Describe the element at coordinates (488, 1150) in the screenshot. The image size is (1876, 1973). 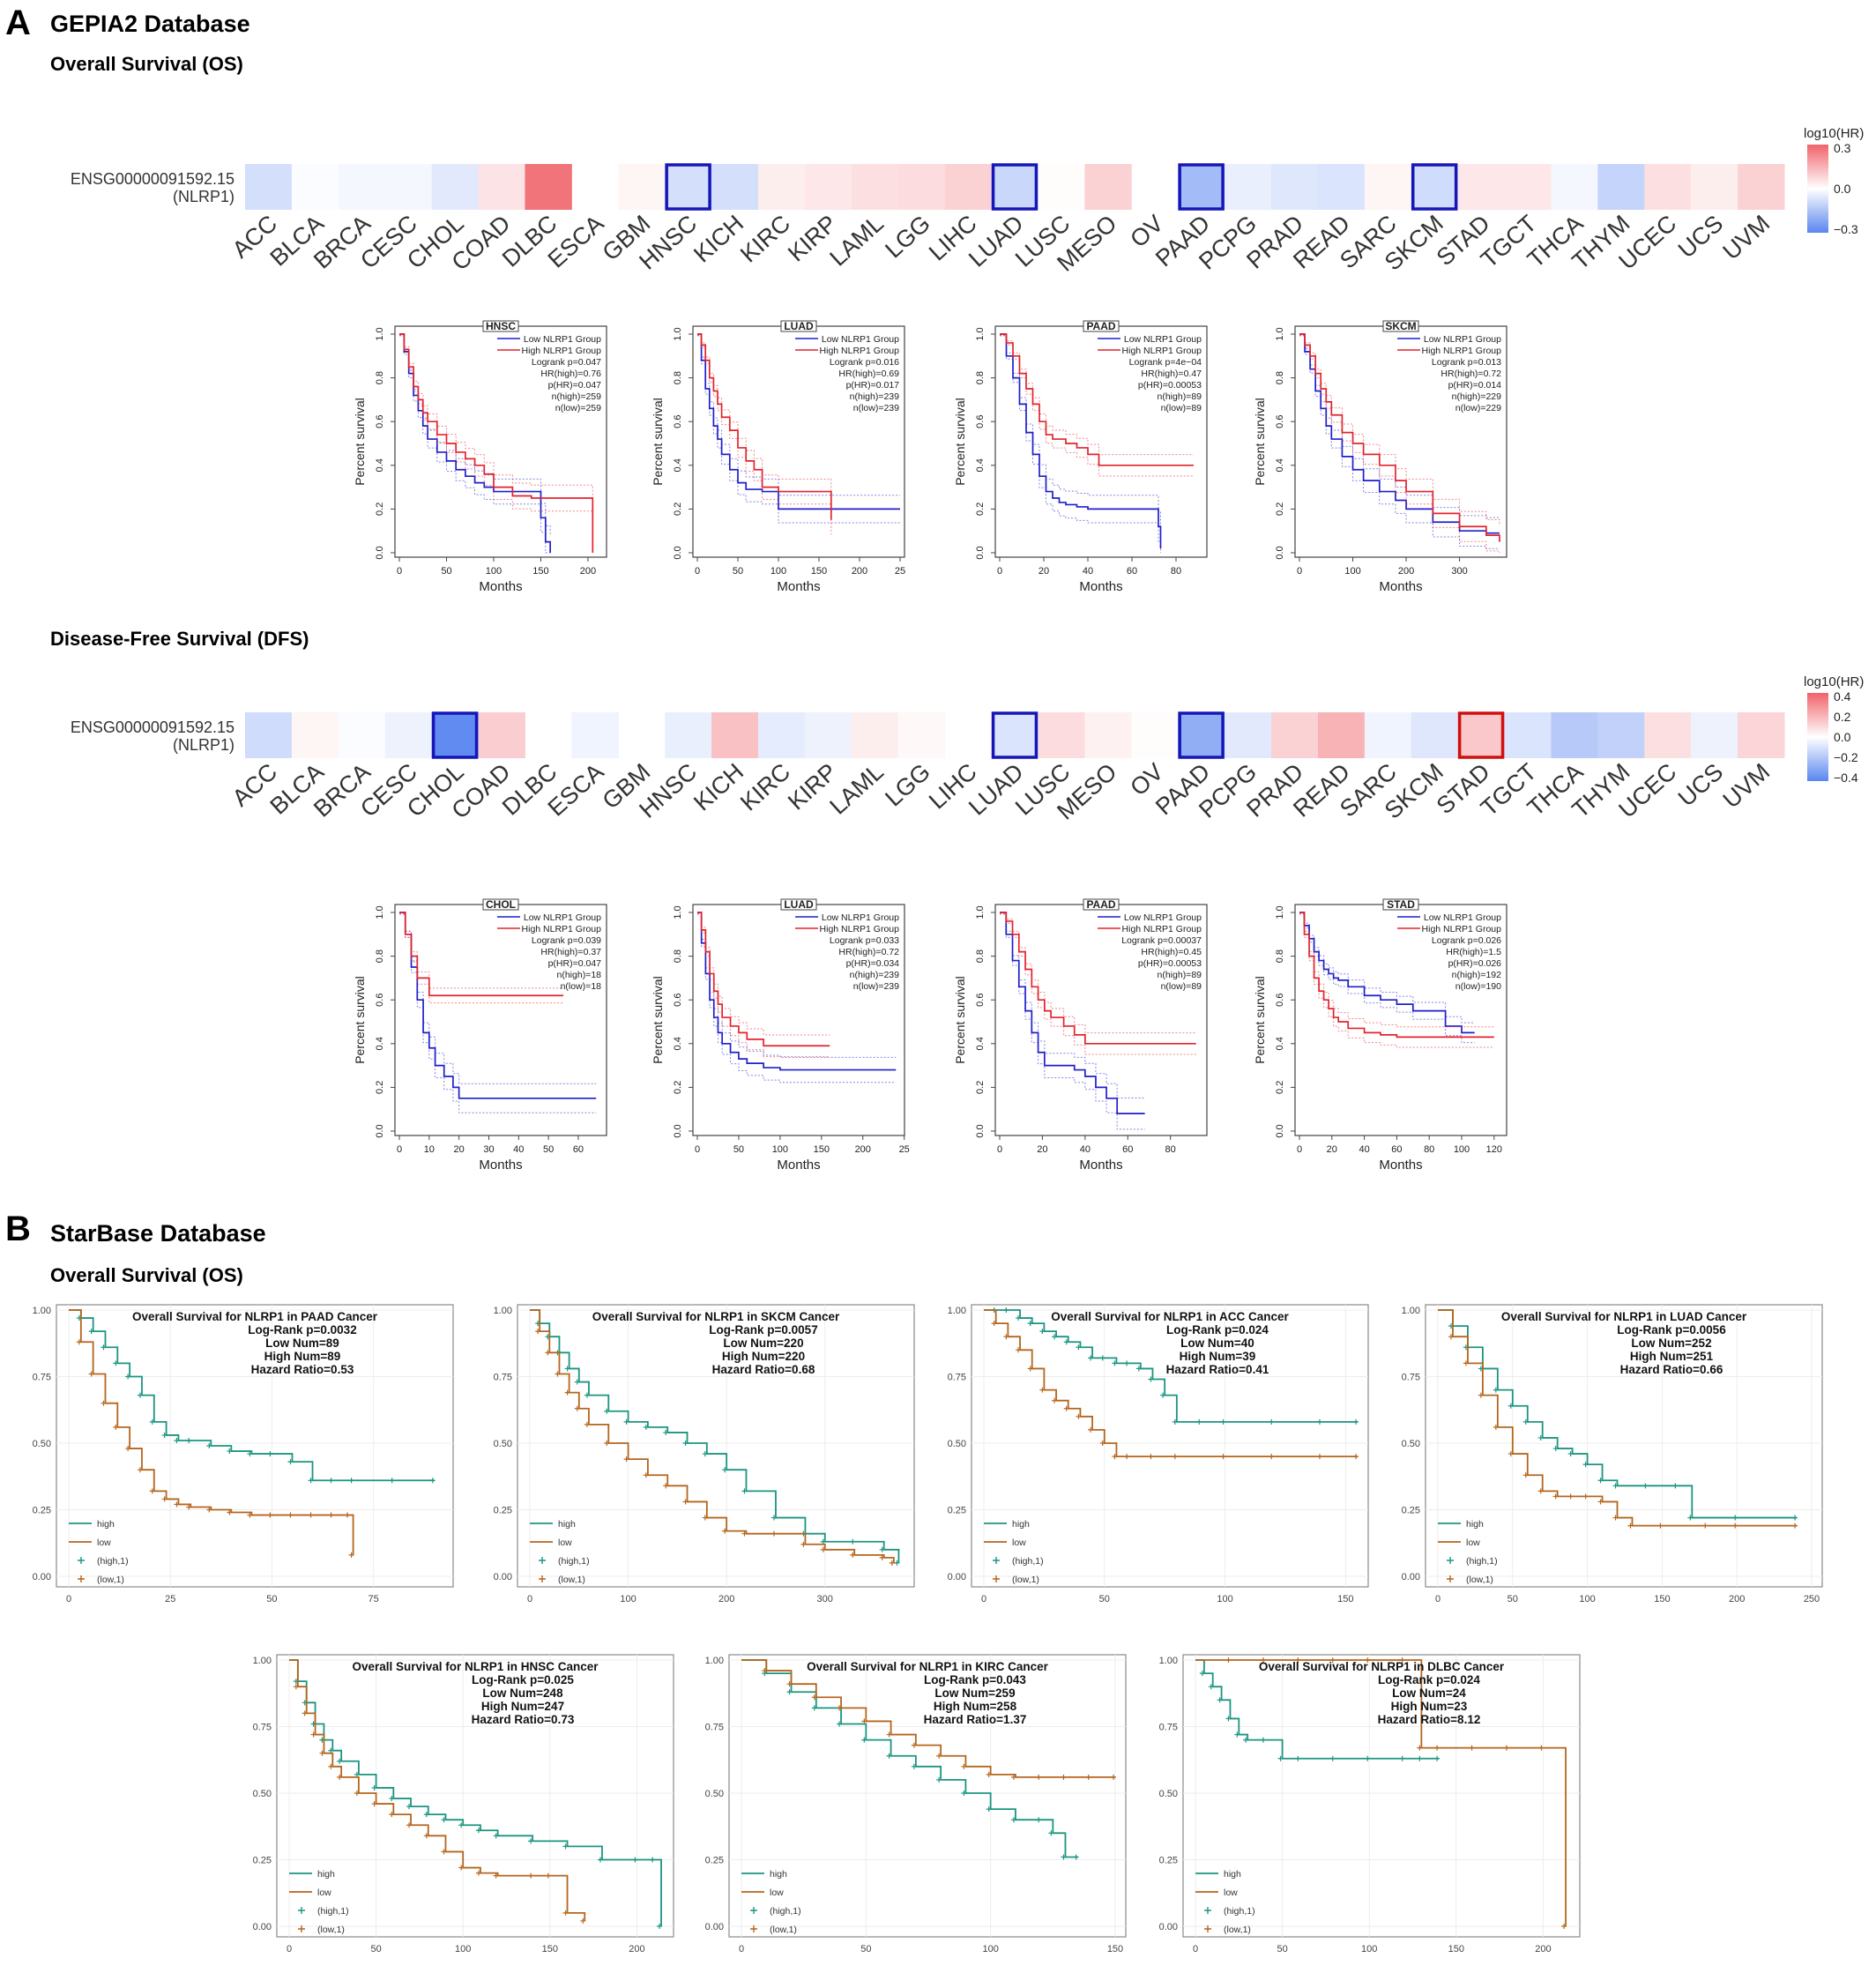
I see `x-tick-label: 30` at that location.